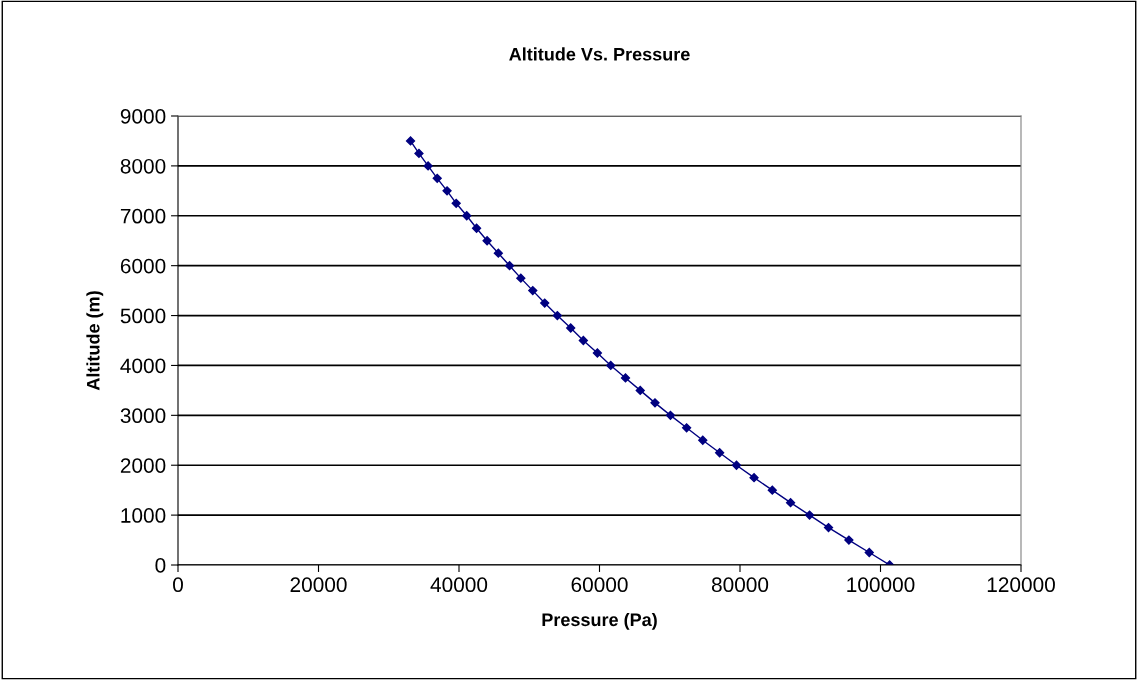 The image size is (1138, 680). What do you see at coordinates (178, 585) in the screenshot?
I see `x-tick-label: 0` at bounding box center [178, 585].